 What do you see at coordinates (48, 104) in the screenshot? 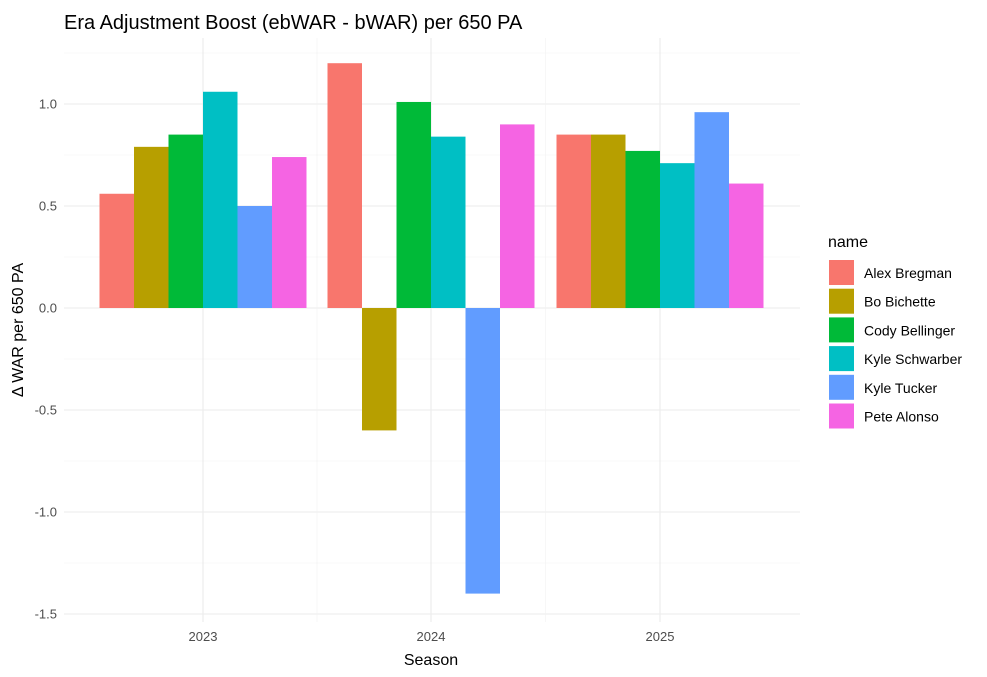
I see `y-tick-label: 1.0` at bounding box center [48, 104].